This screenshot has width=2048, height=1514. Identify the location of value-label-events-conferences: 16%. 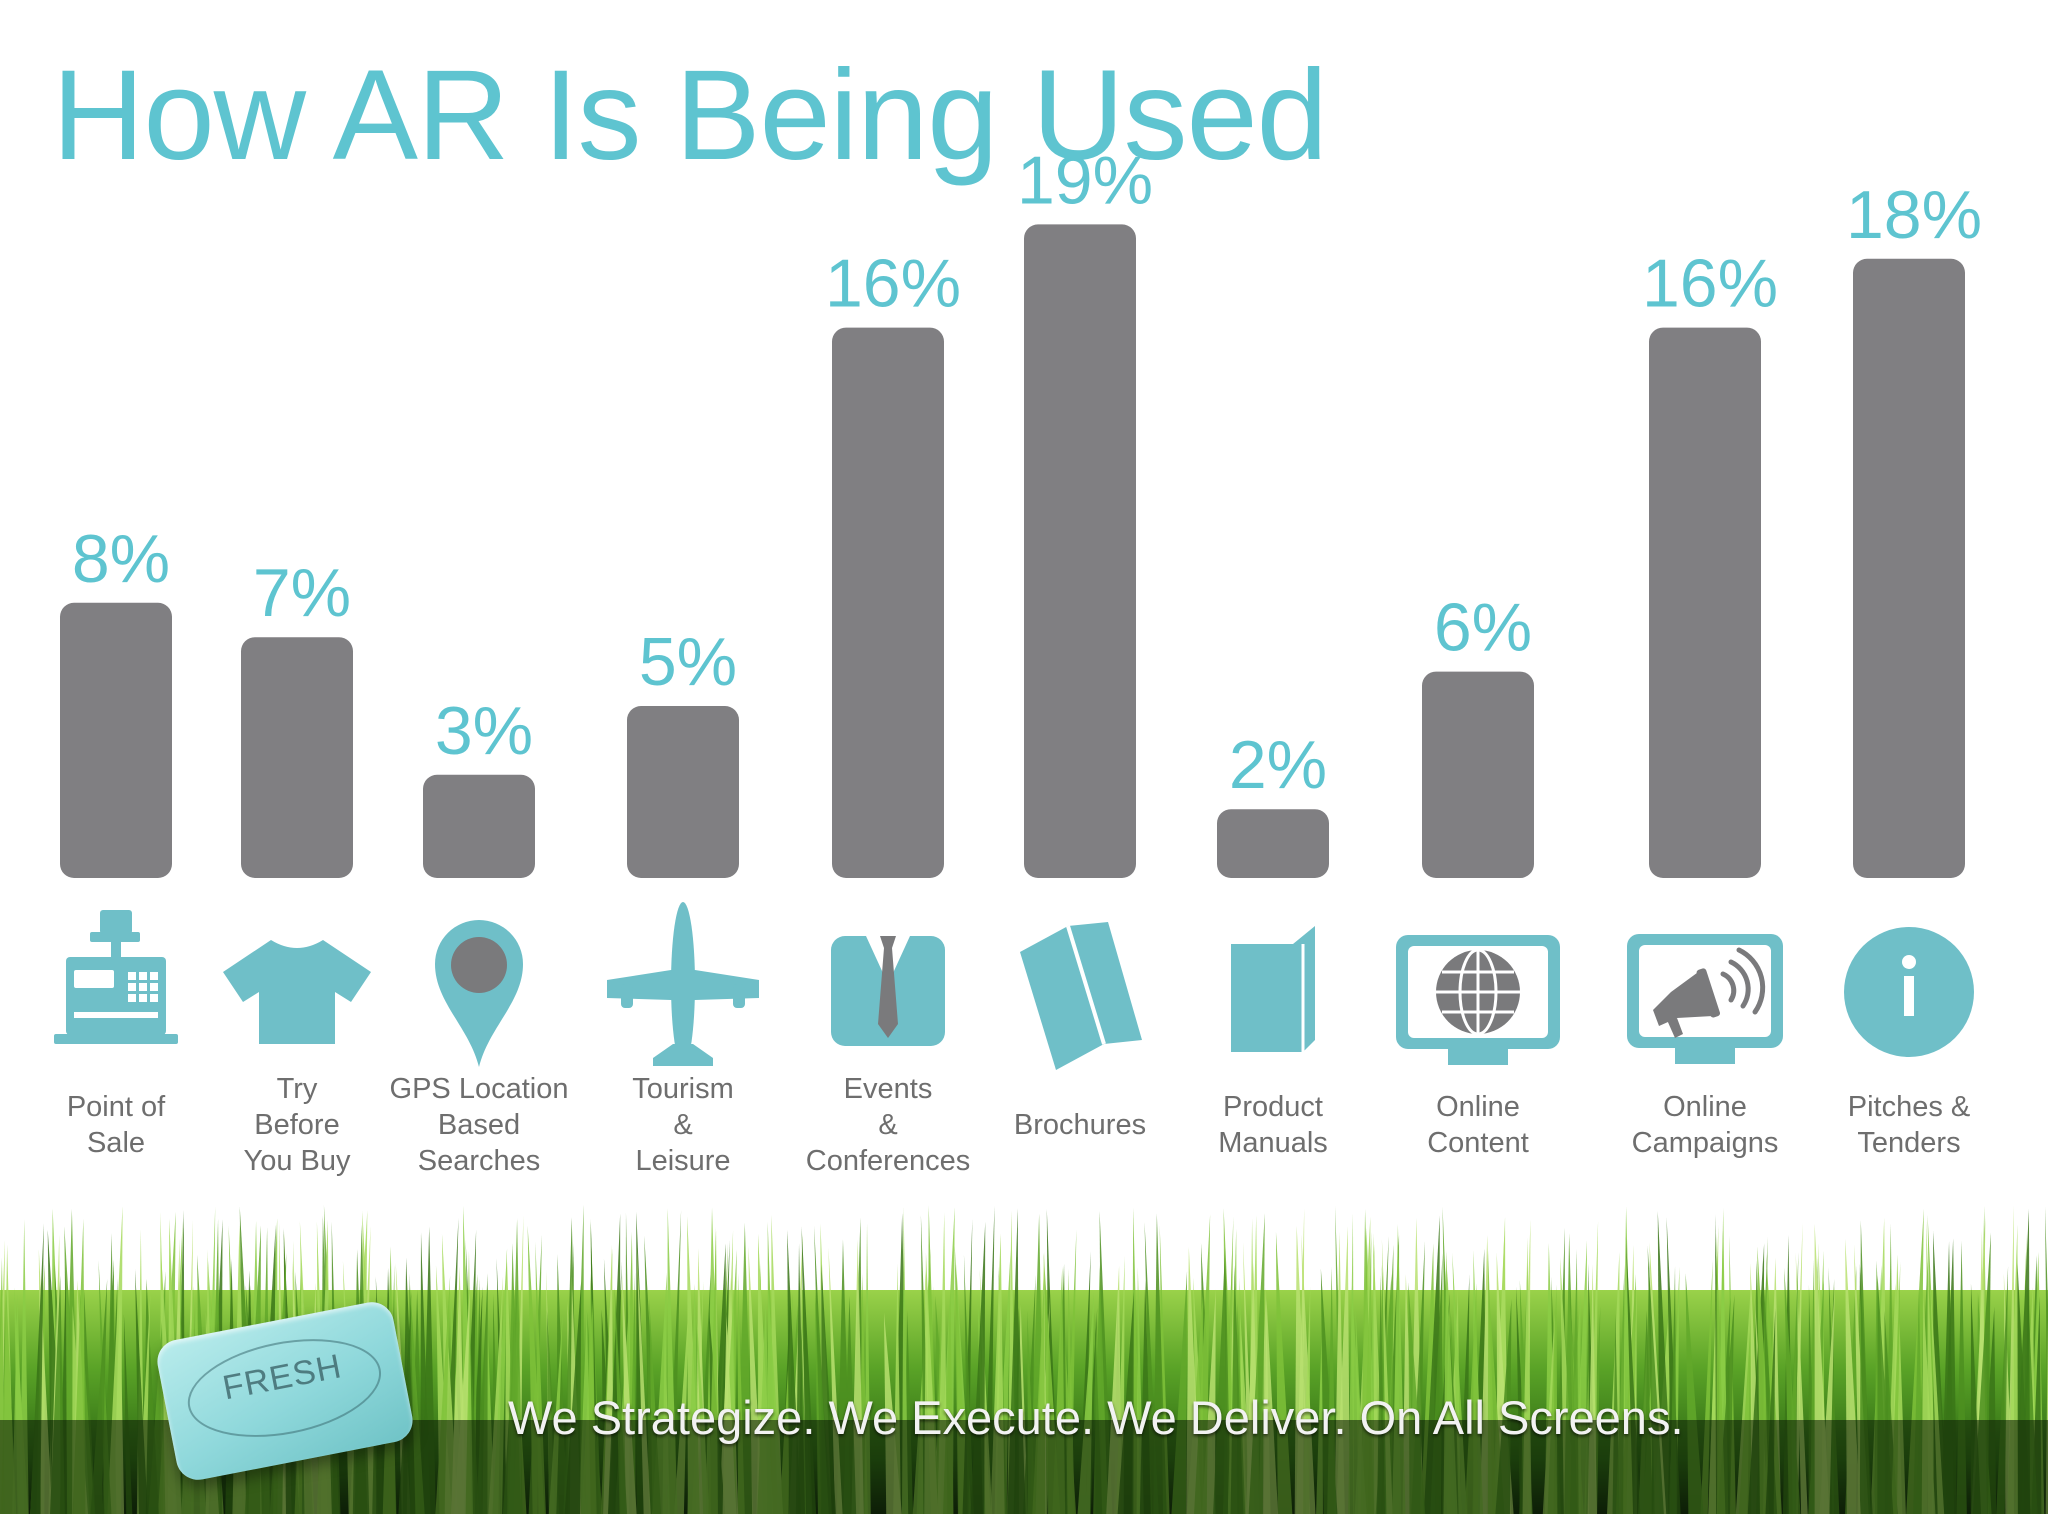
(893, 284).